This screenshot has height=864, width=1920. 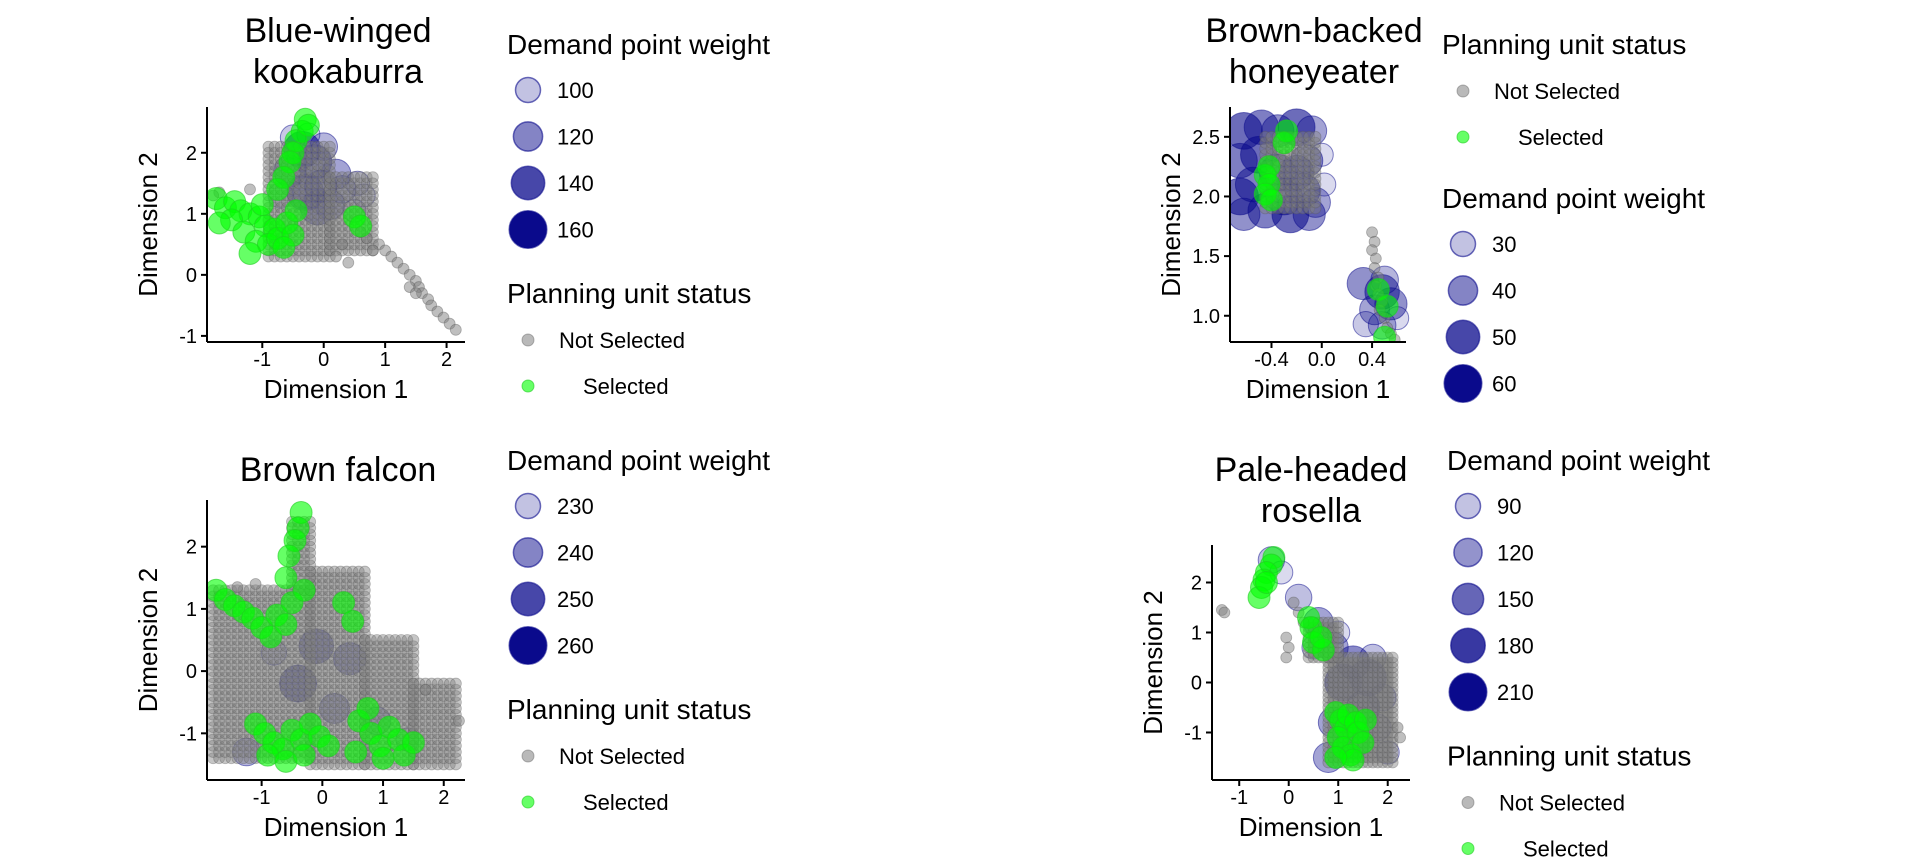 What do you see at coordinates (575, 599) in the screenshot?
I see `legend-label-demand-weight: 250` at bounding box center [575, 599].